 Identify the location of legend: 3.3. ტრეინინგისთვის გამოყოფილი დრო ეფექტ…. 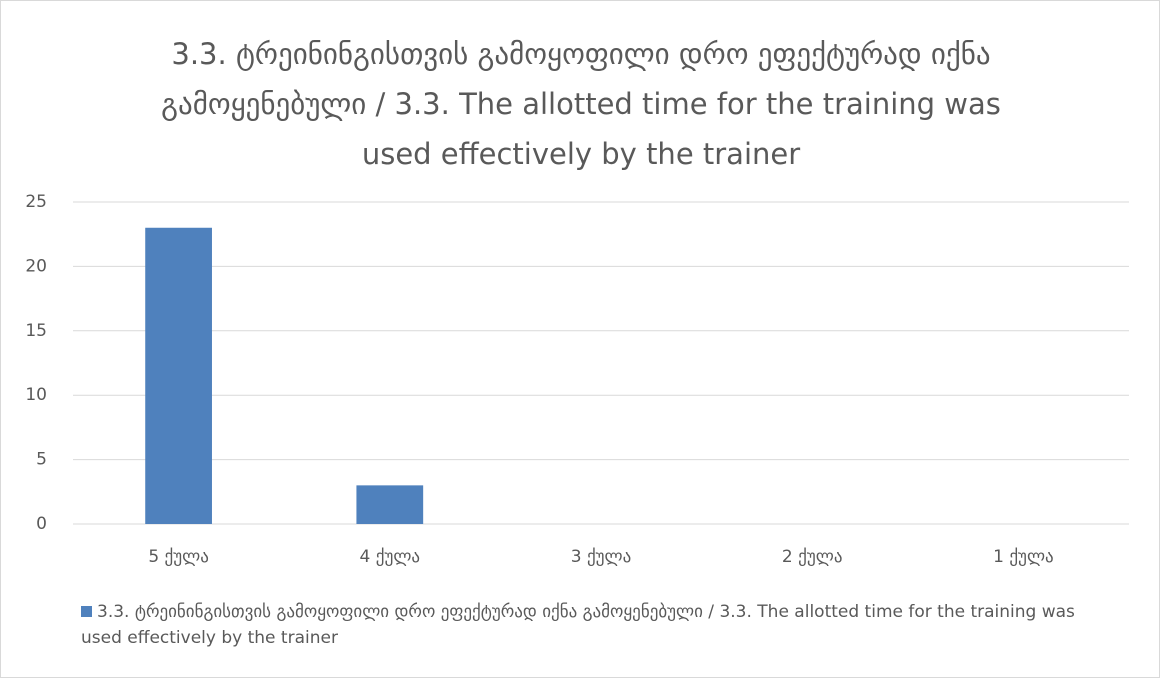
(596, 625).